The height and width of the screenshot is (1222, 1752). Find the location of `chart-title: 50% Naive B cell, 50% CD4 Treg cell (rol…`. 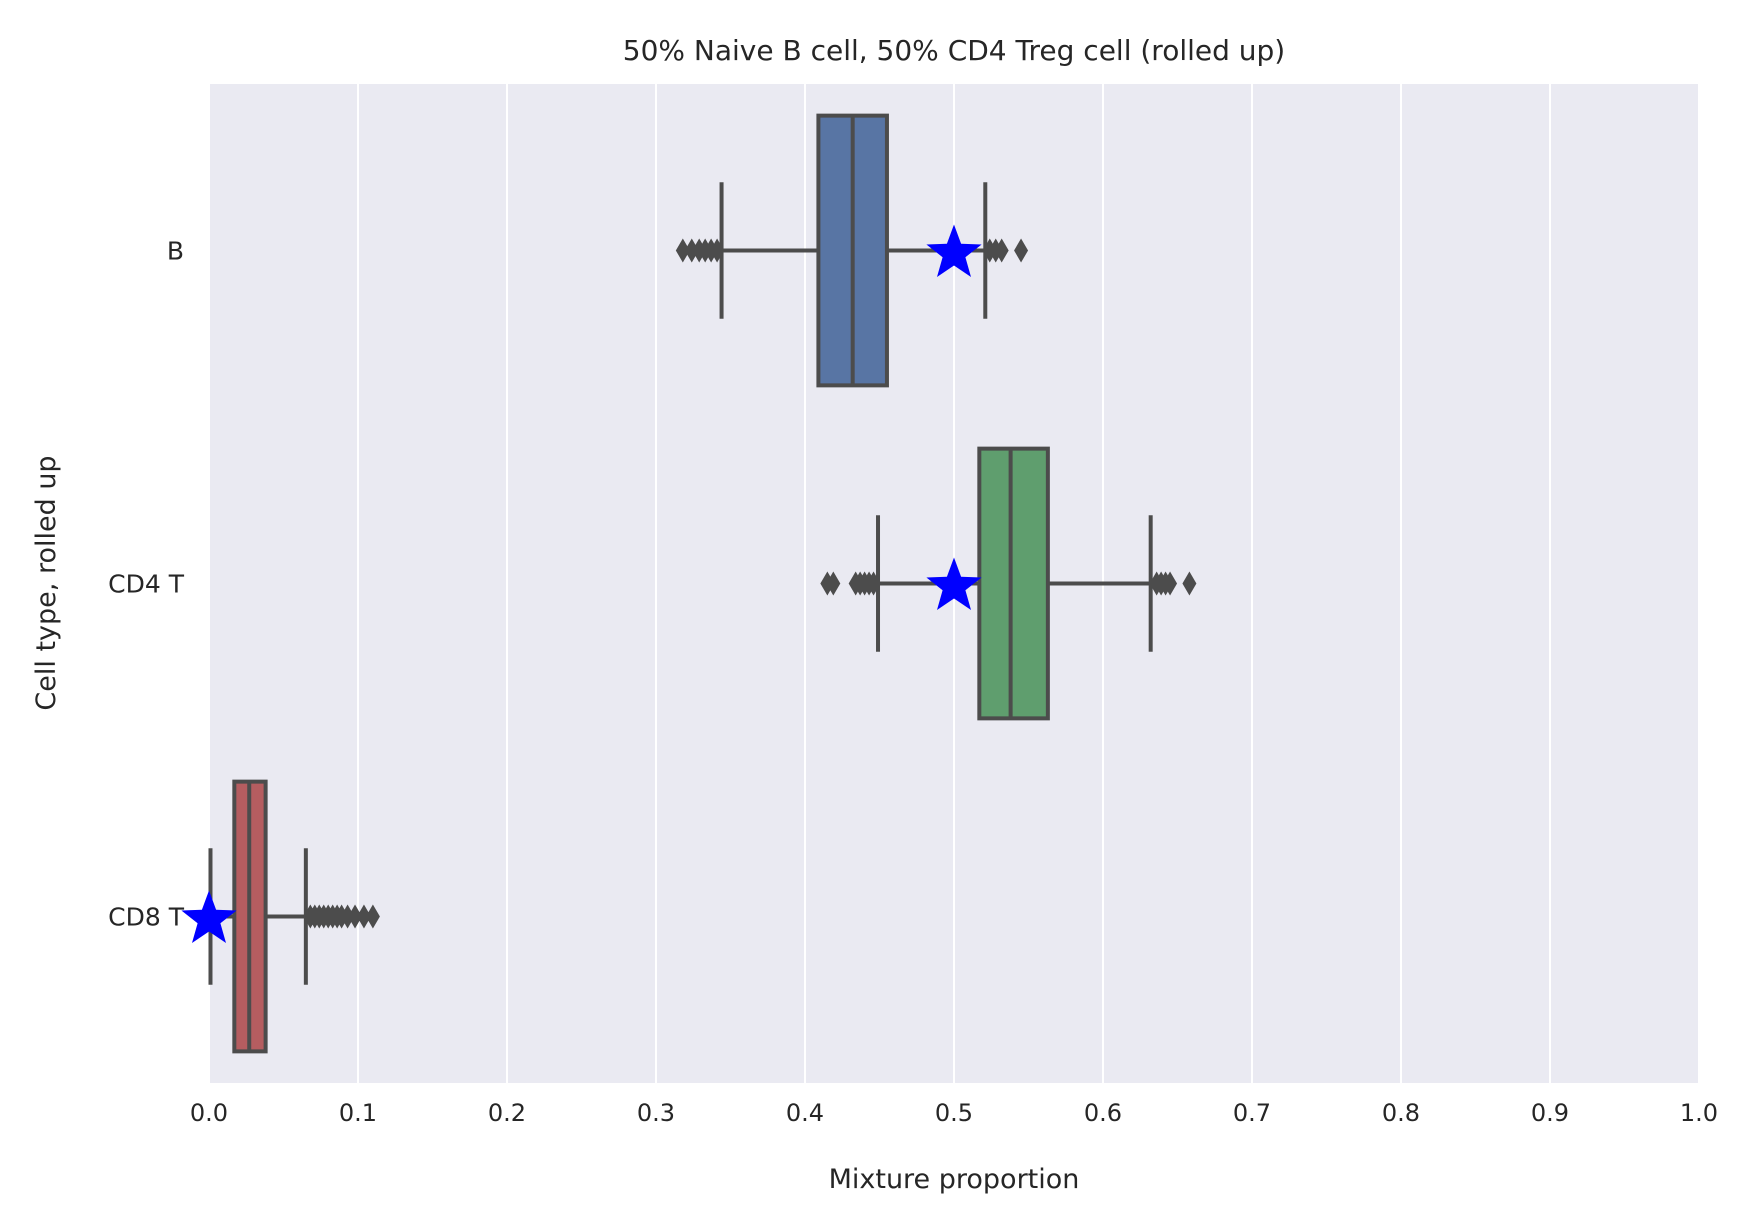

chart-title: 50% Naive B cell, 50% CD4 Treg cell (rol… is located at coordinates (954, 50).